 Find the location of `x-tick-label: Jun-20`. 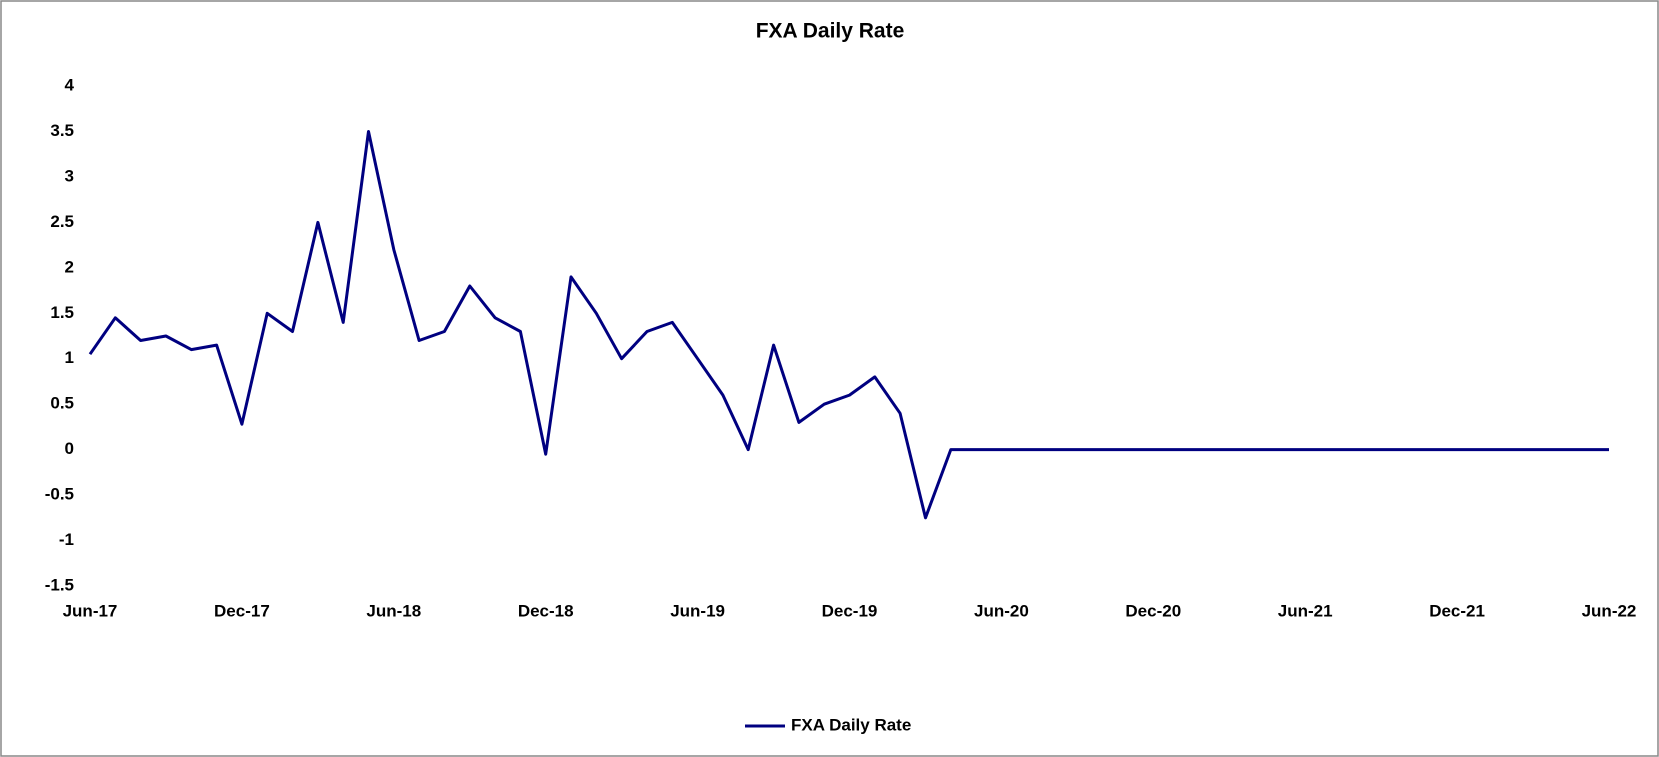

x-tick-label: Jun-20 is located at coordinates (1001, 610).